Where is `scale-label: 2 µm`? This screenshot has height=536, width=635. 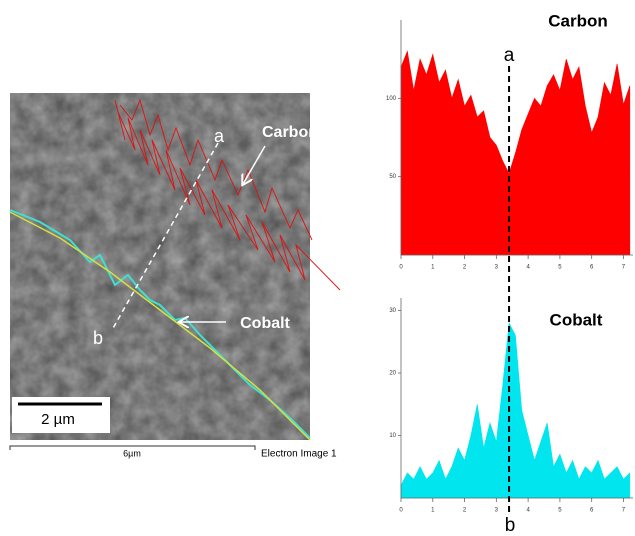
scale-label: 2 µm is located at coordinates (58, 419).